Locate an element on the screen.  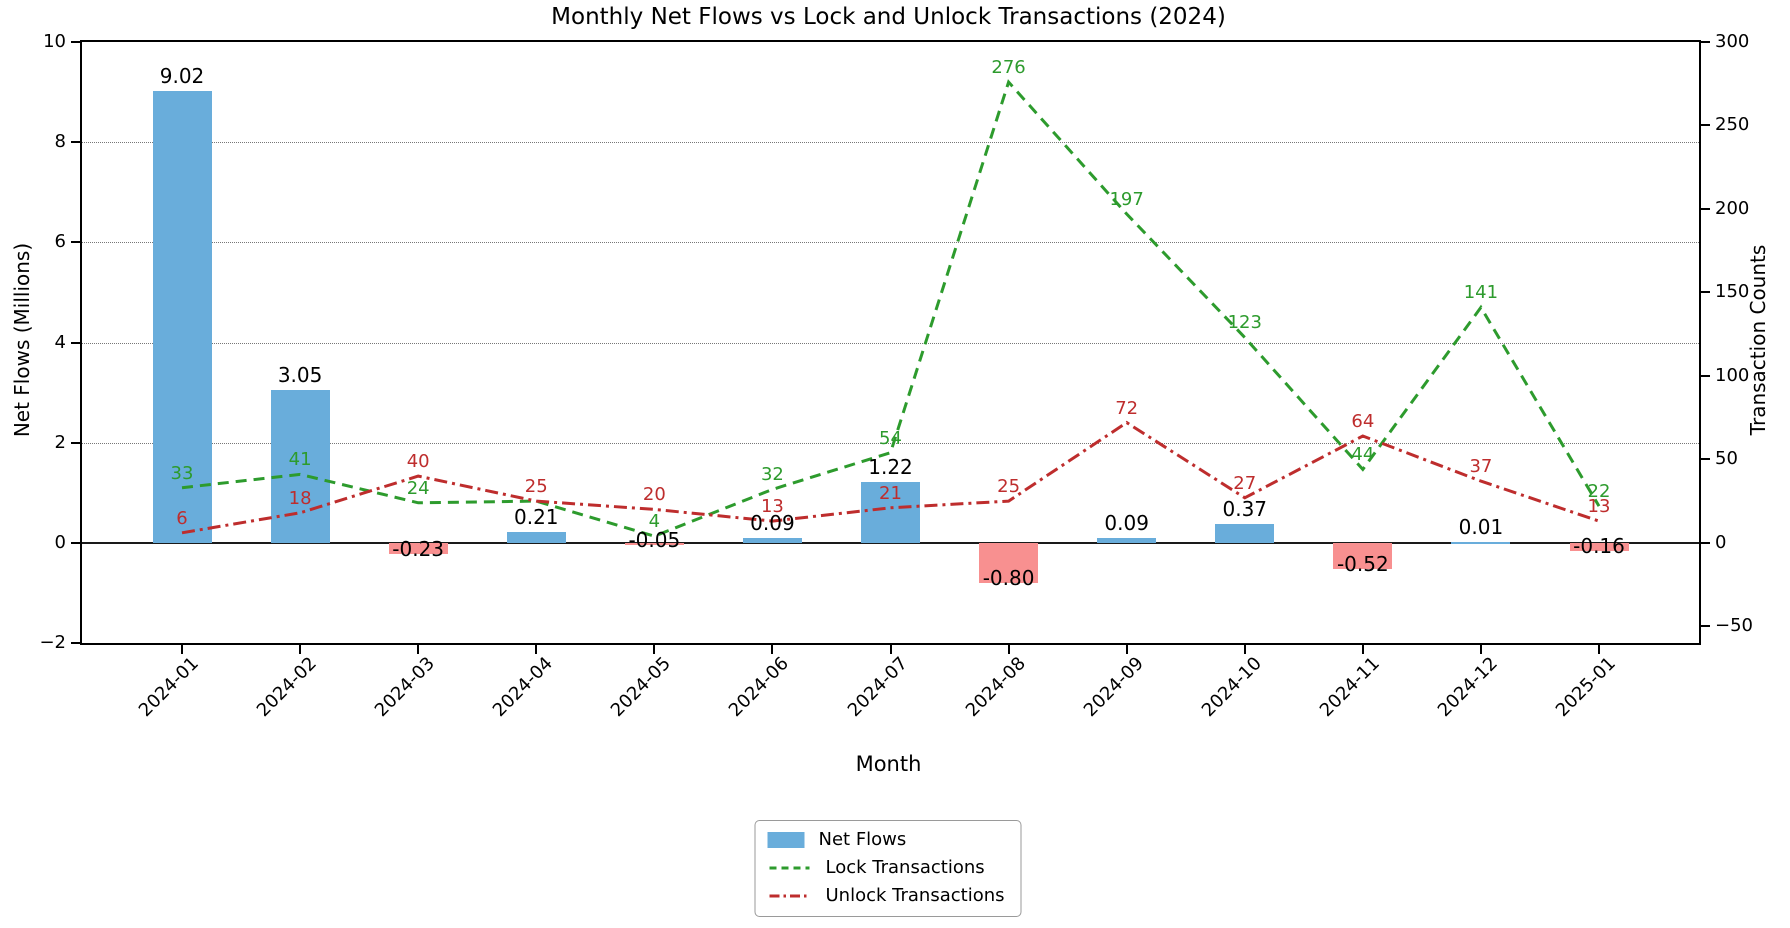
bar-value-label: 0.21 is located at coordinates (536, 517).